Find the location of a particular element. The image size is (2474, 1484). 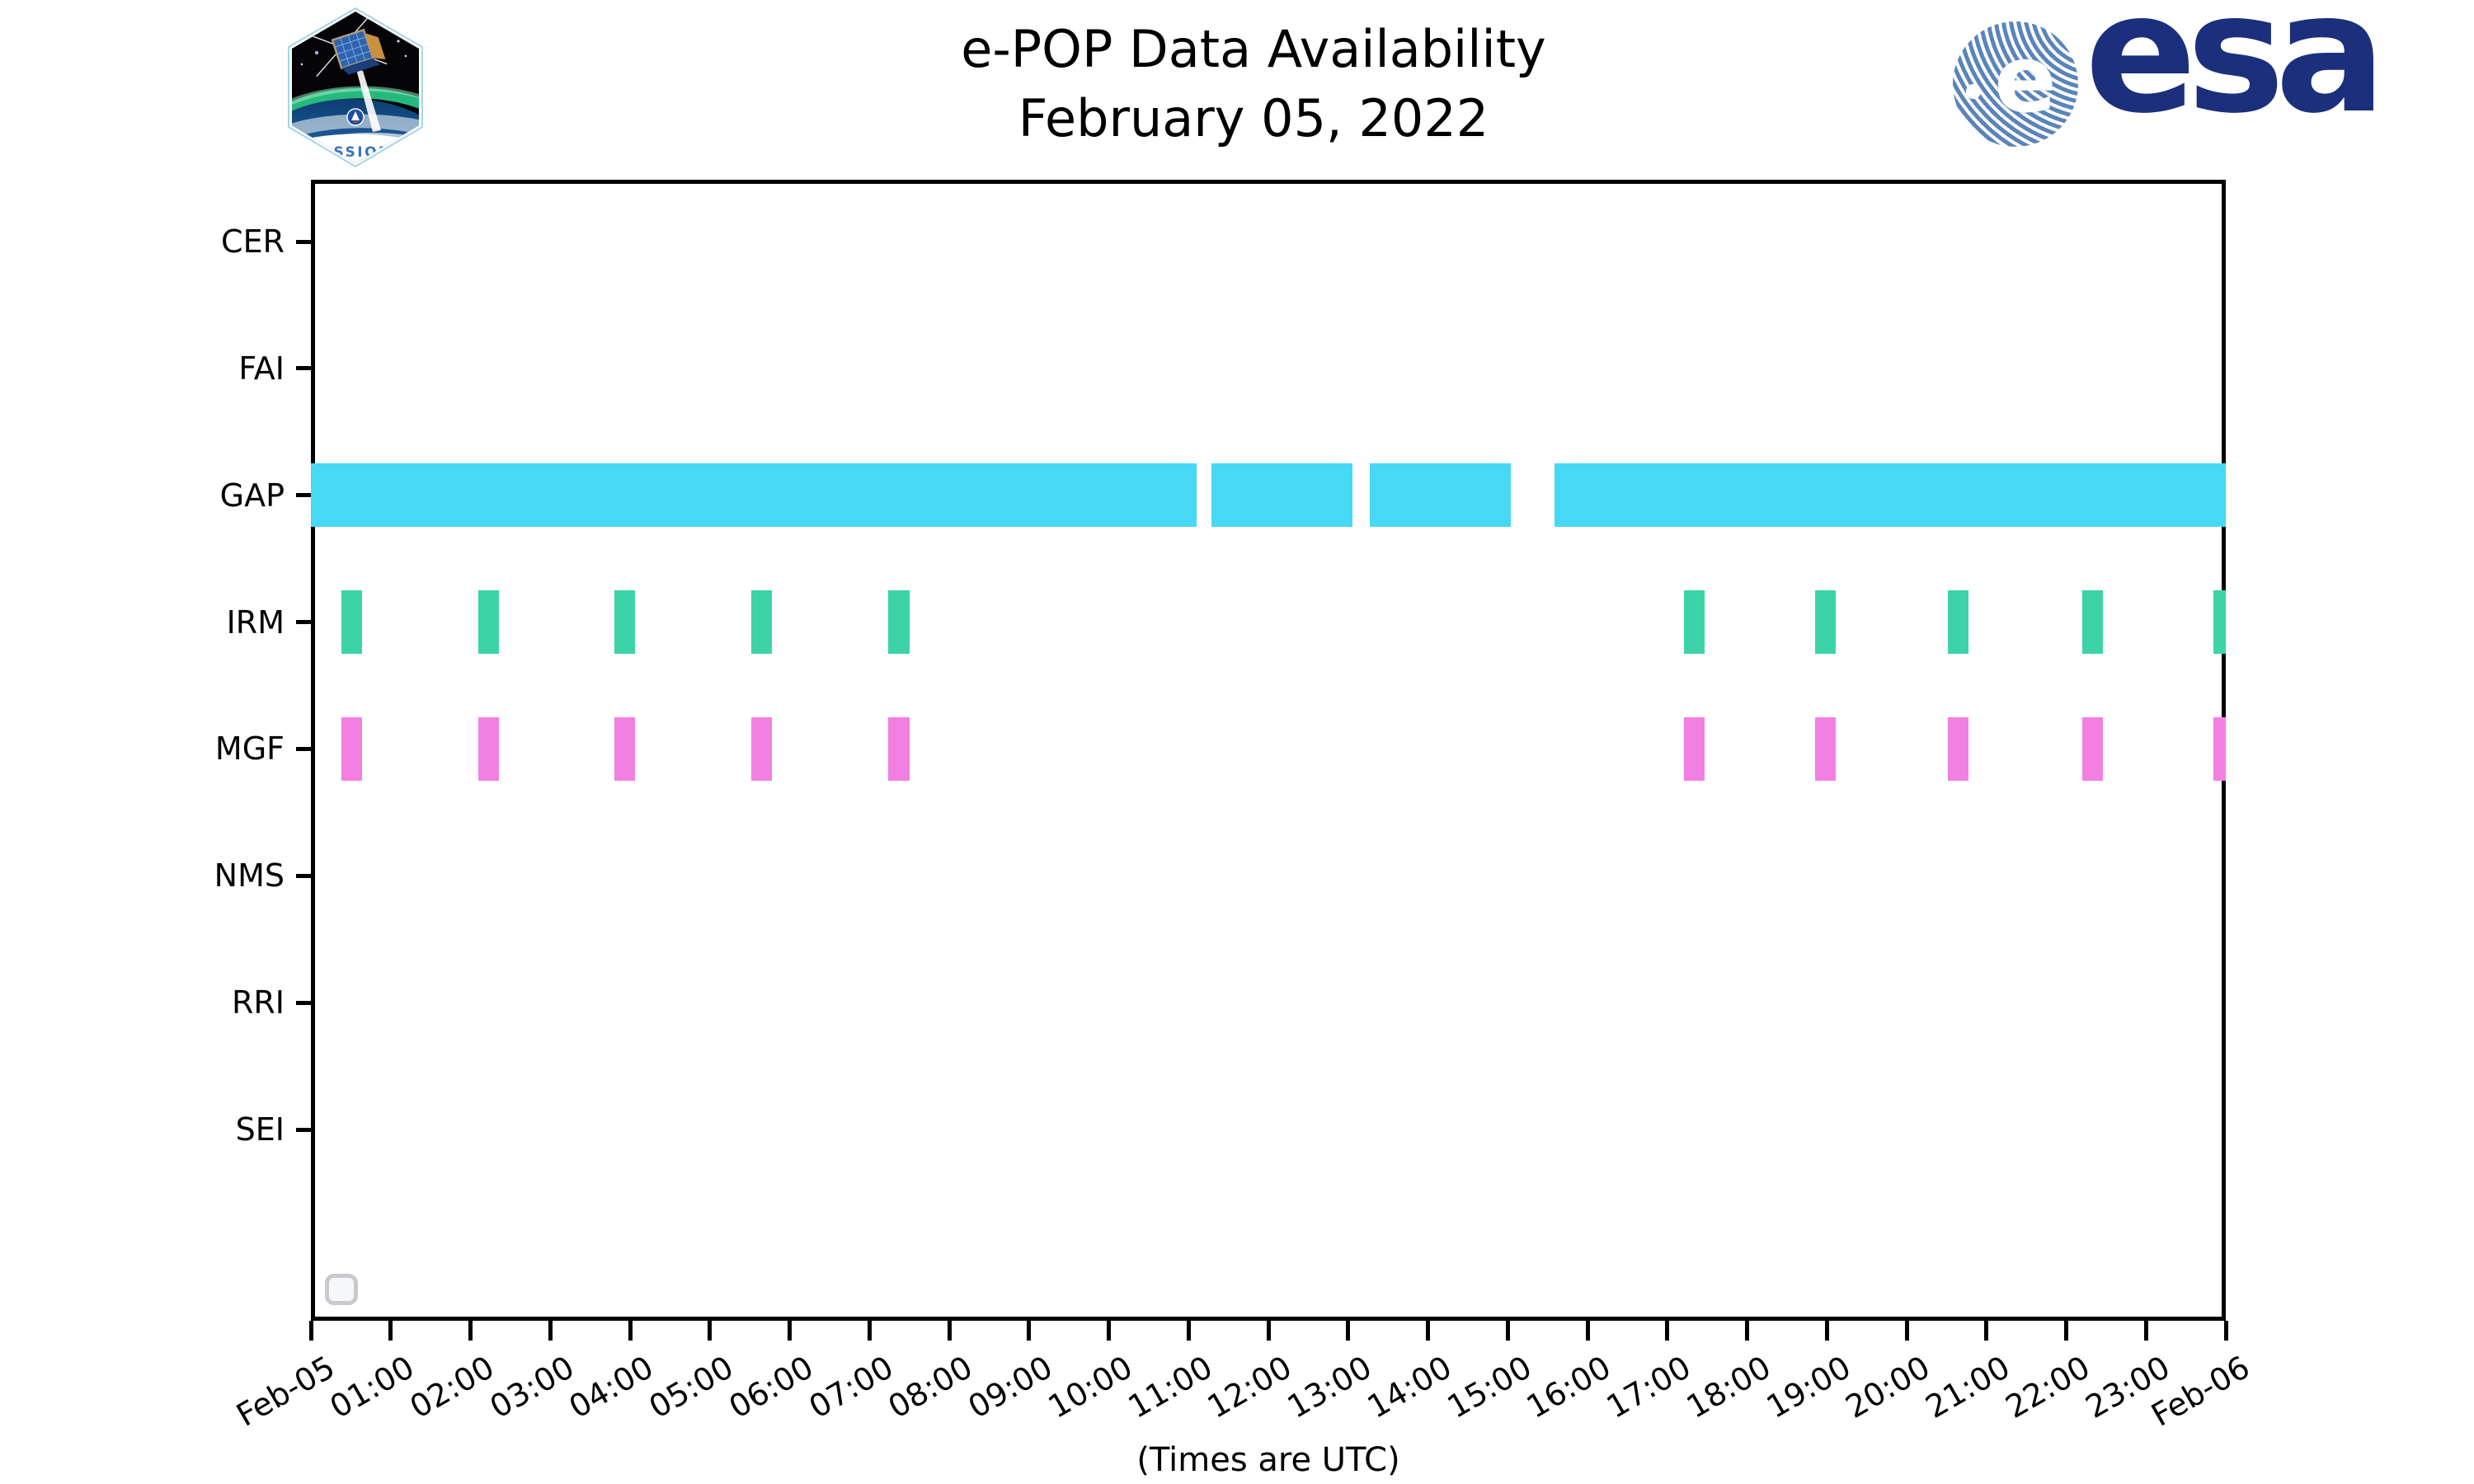

downlink-beam is located at coordinates (368, 100).